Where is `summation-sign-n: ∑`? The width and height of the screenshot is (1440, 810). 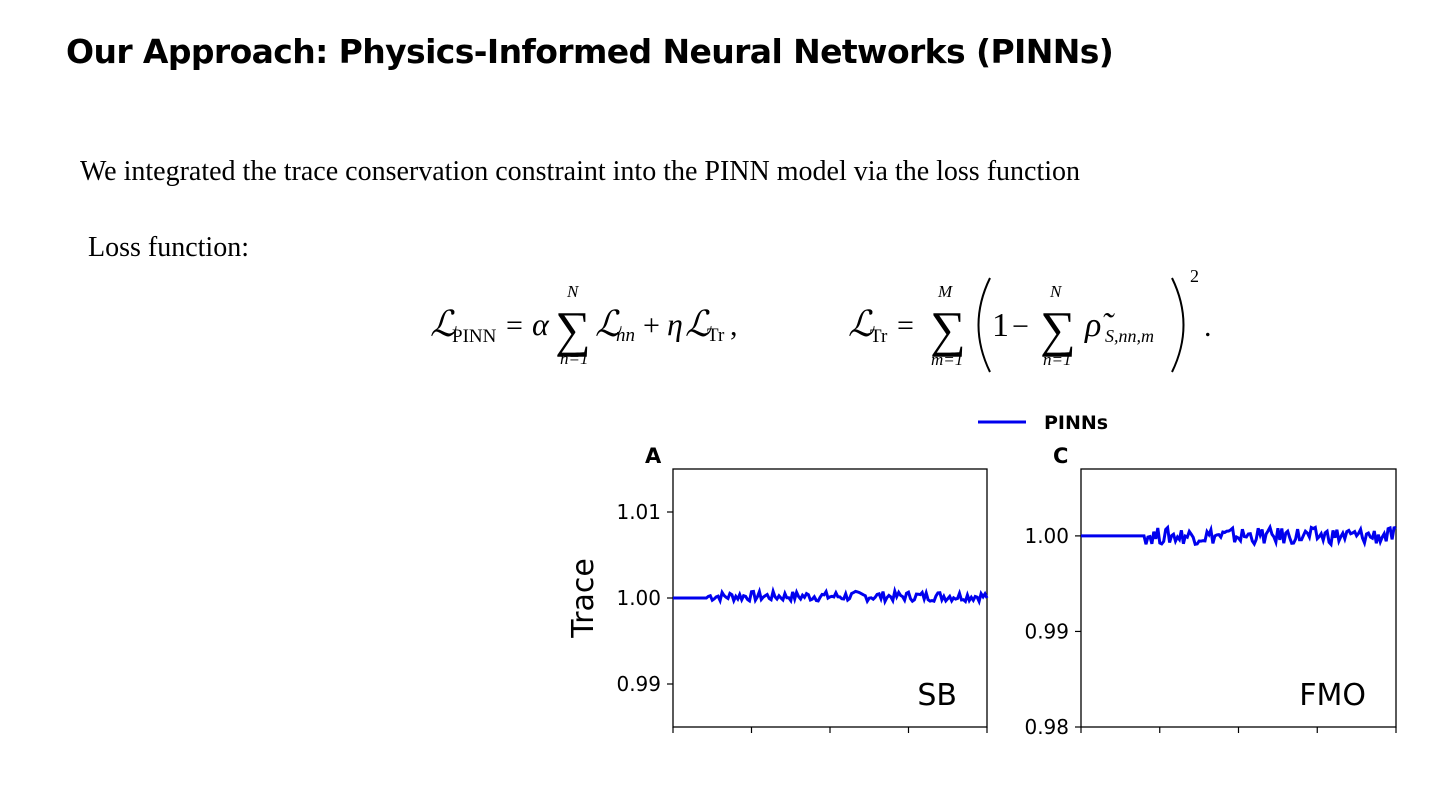 summation-sign-n: ∑ is located at coordinates (1058, 329).